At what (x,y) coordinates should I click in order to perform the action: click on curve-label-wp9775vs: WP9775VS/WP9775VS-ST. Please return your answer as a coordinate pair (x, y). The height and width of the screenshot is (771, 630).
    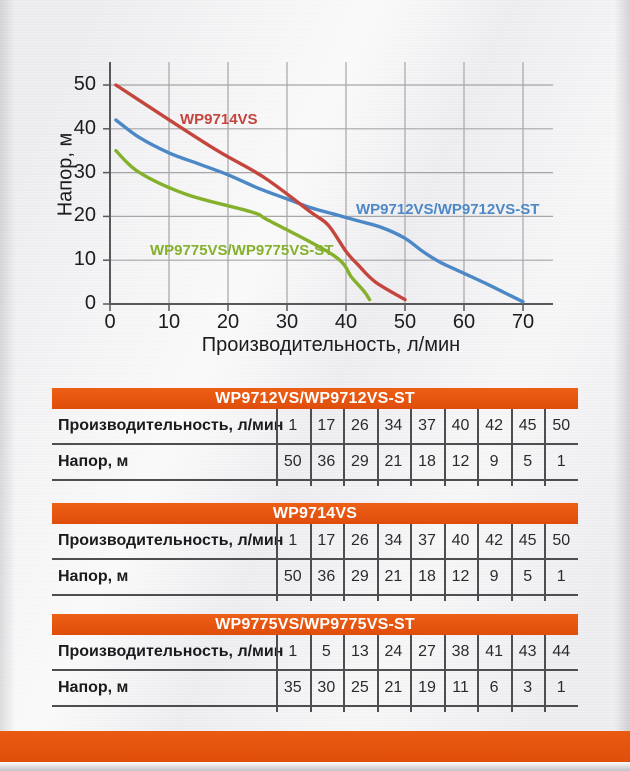
    Looking at the image, I should click on (242, 250).